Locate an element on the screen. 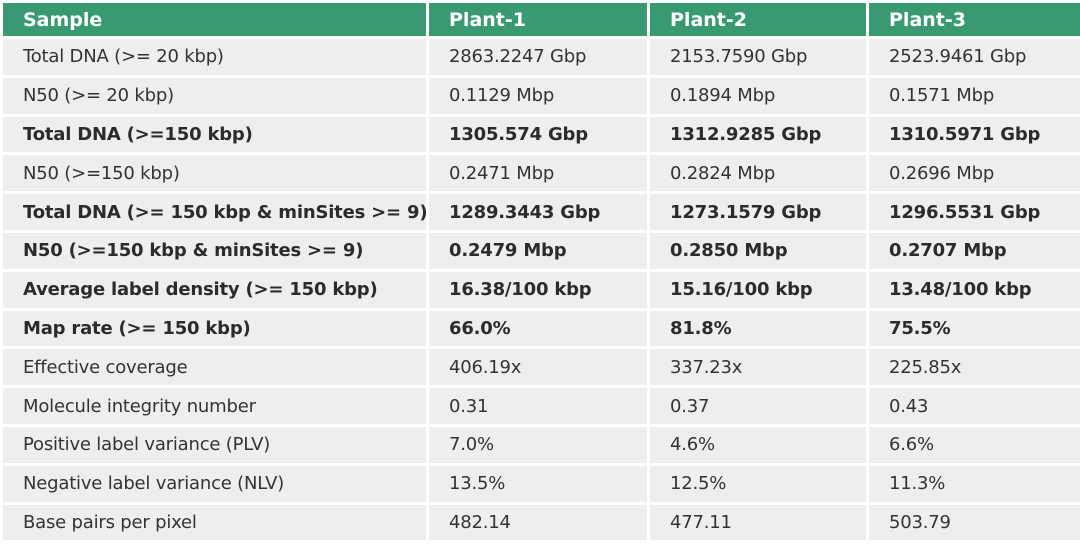  plant-2-cell: 0.2824 Mbp is located at coordinates (758, 173).